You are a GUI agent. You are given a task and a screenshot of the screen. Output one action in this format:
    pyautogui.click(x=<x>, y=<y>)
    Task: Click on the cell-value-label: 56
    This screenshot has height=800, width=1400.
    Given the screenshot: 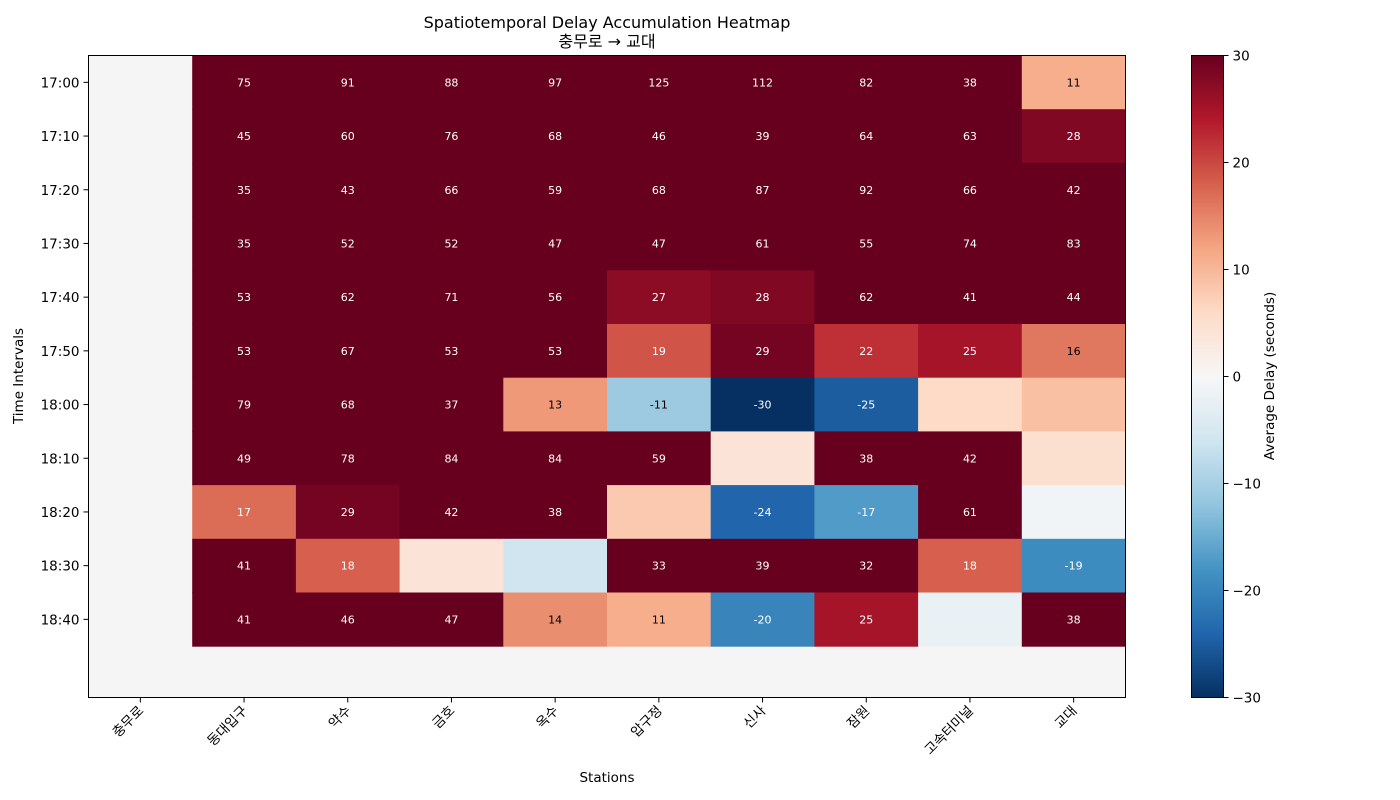 What is the action you would take?
    pyautogui.click(x=555, y=297)
    